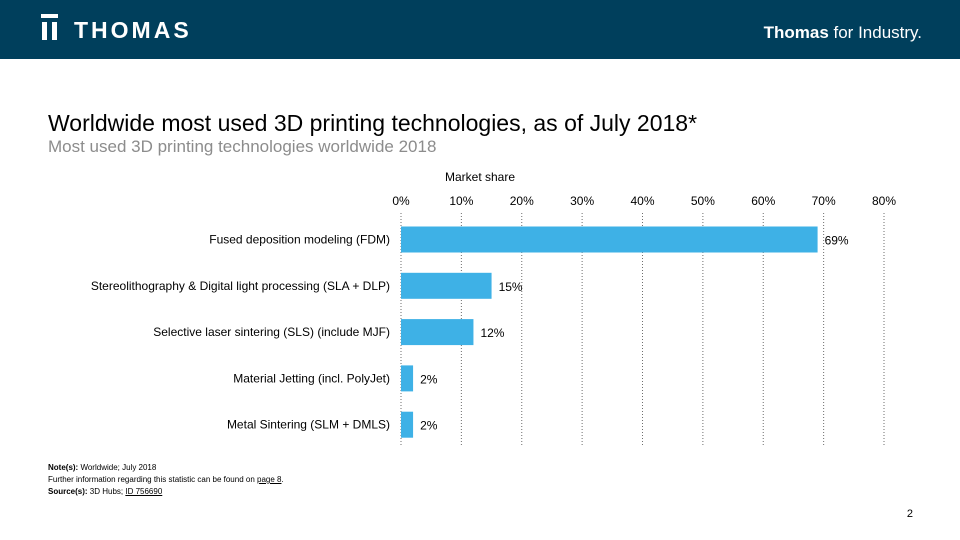 The image size is (960, 540). I want to click on note-label: Note(s):, so click(63, 467).